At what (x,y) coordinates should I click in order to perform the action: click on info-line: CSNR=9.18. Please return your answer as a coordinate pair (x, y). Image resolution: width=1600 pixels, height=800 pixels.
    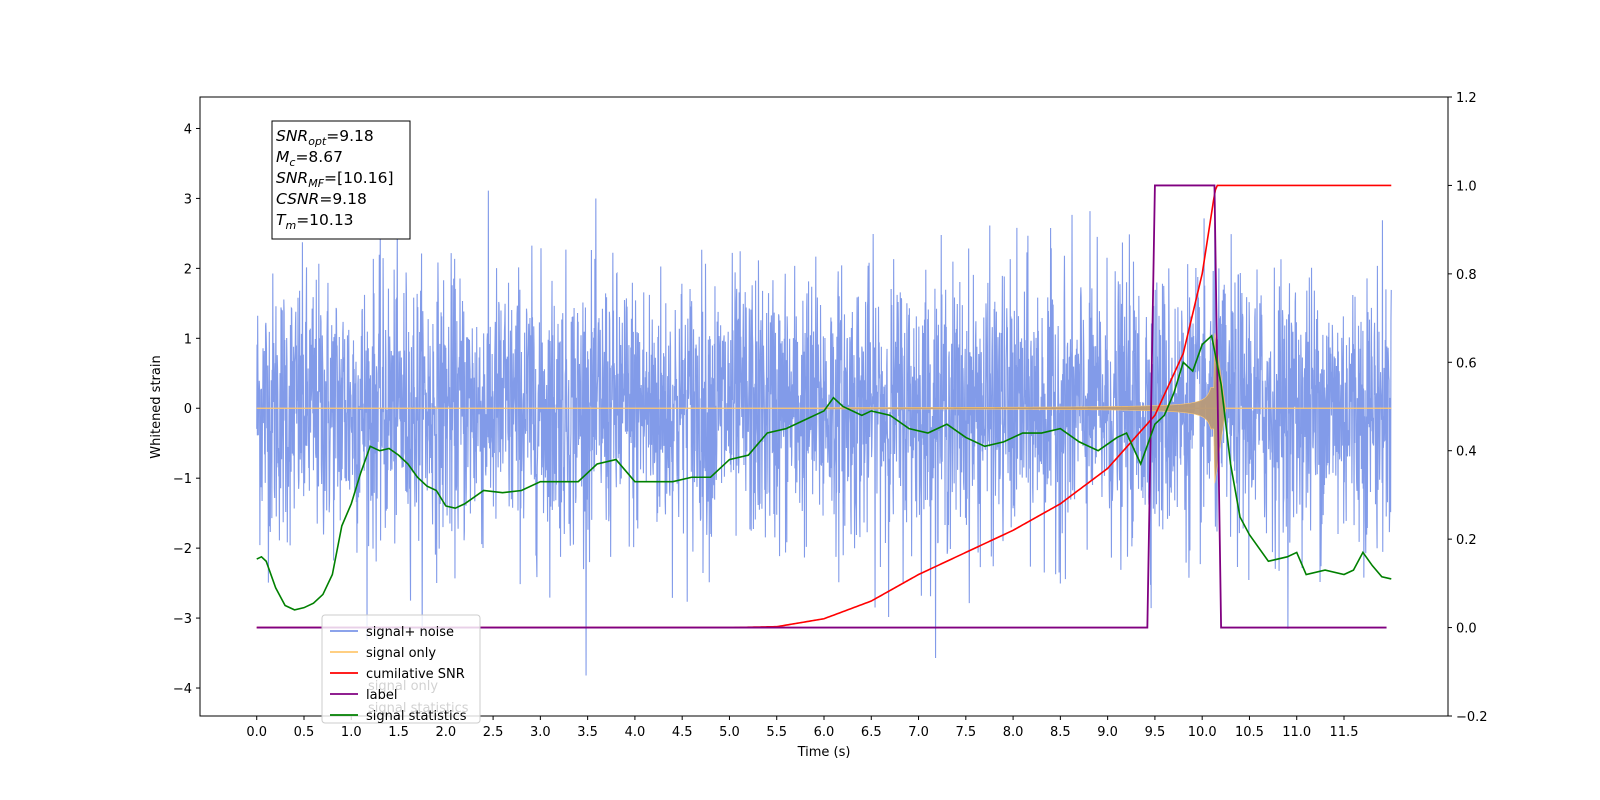
    Looking at the image, I should click on (321, 199).